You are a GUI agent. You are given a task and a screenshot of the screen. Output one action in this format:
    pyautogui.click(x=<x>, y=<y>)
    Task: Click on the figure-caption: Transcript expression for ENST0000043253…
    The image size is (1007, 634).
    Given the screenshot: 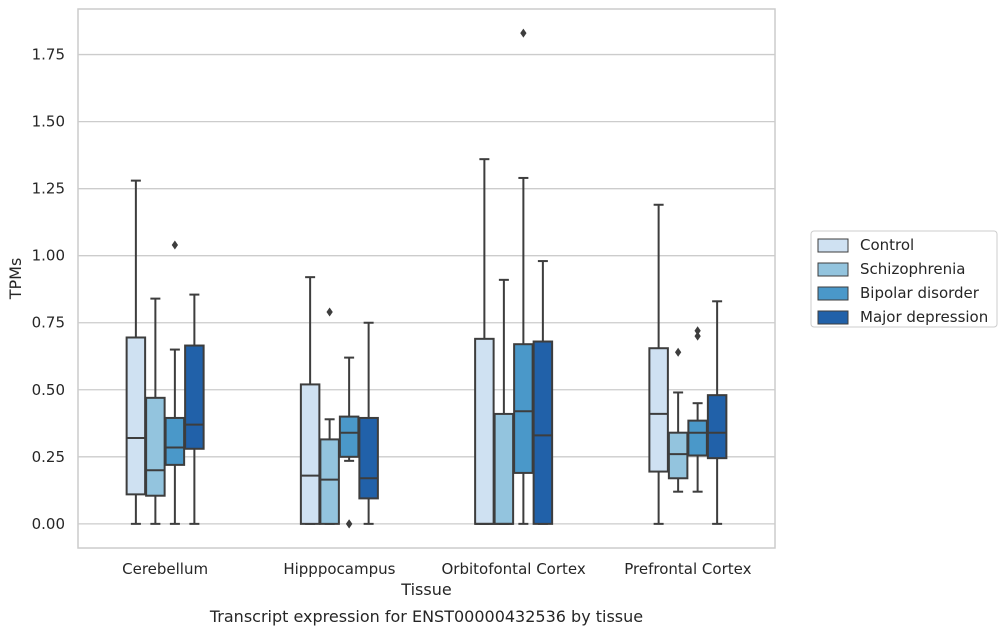 What is the action you would take?
    pyautogui.click(x=426, y=616)
    